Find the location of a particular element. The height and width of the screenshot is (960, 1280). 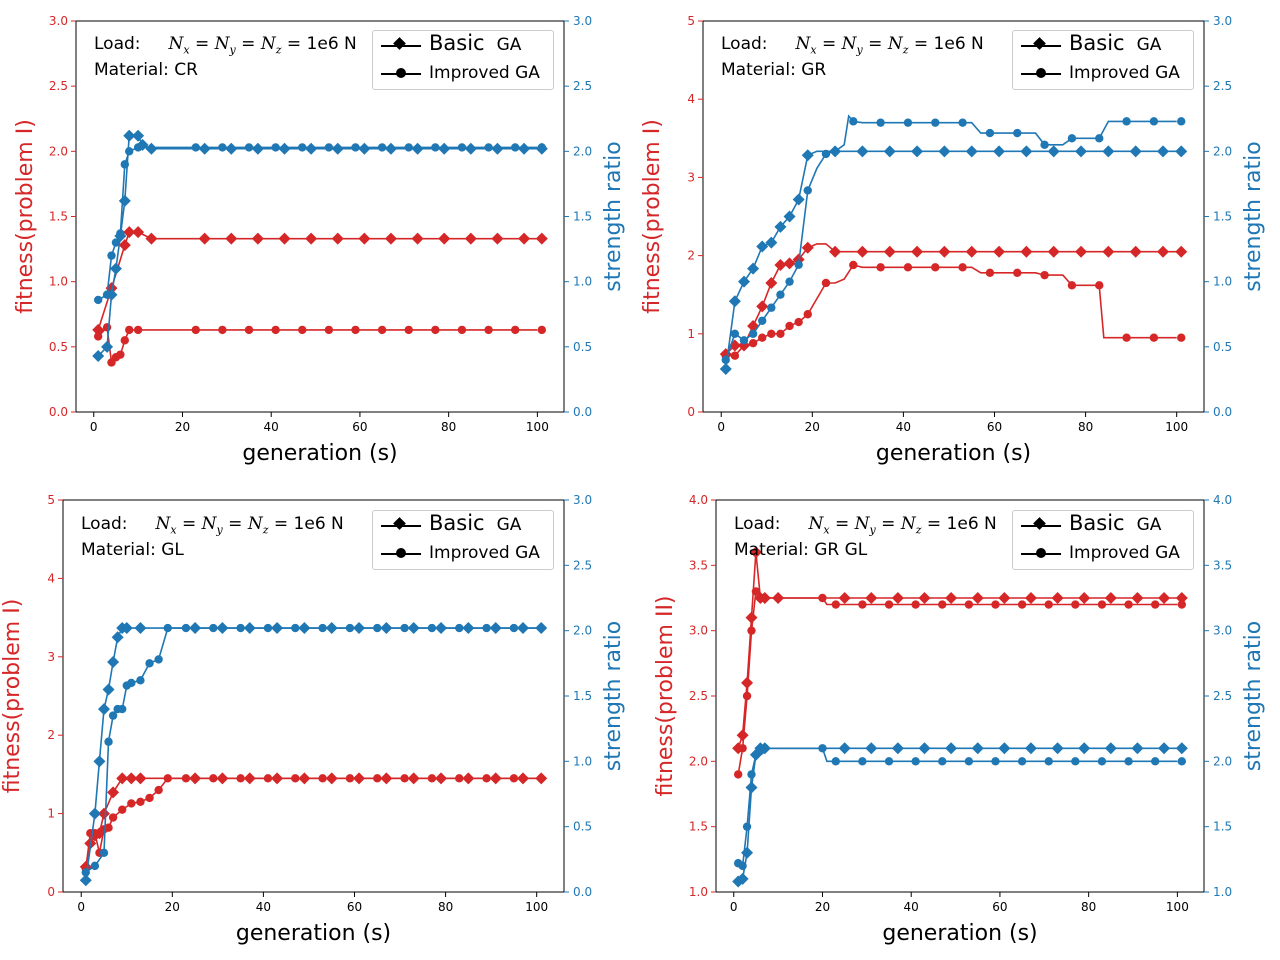

panel-4-ytick-label: 2.5 is located at coordinates (698, 696).